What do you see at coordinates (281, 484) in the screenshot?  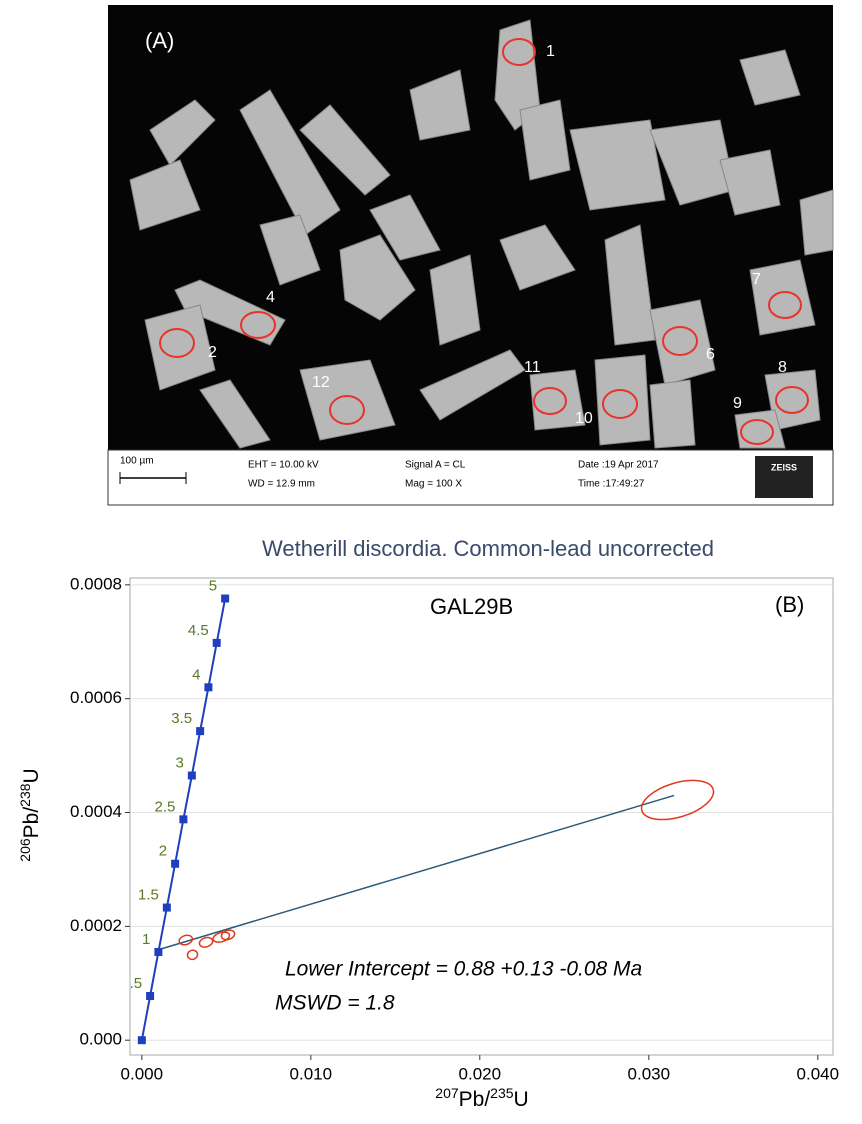 I see `info-text: WD = 12.9 mm` at bounding box center [281, 484].